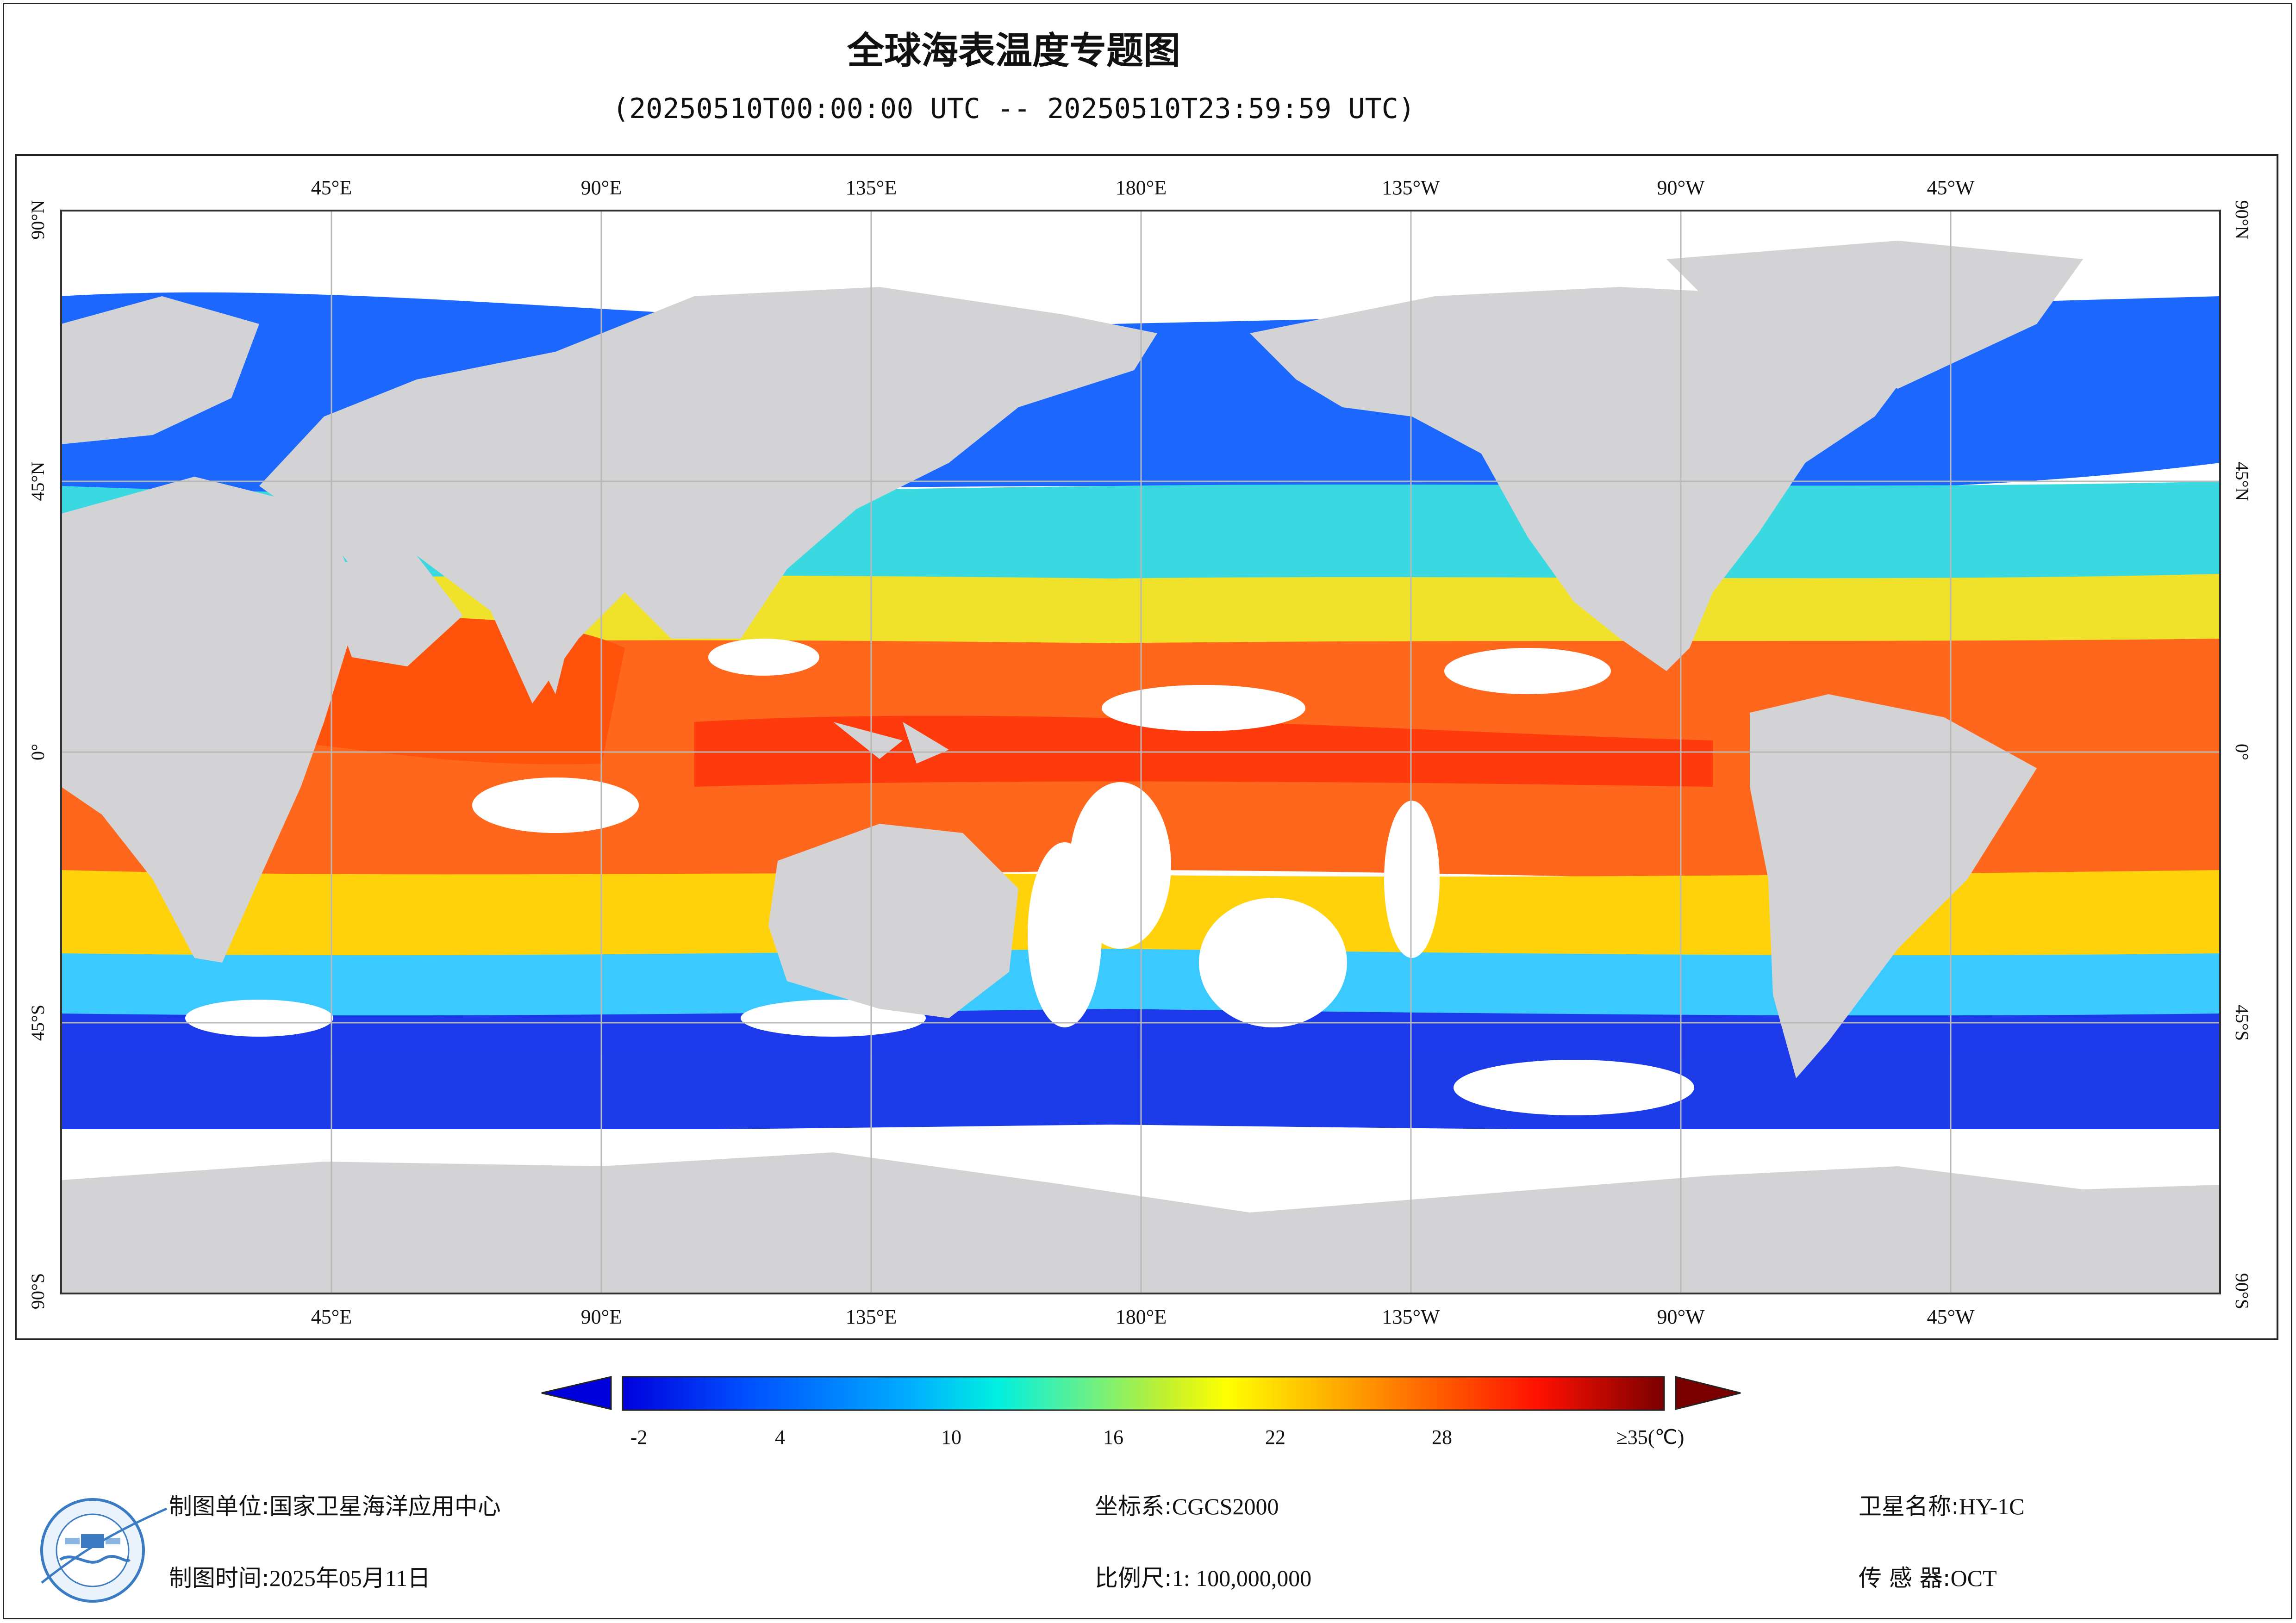  Describe the element at coordinates (871, 187) in the screenshot. I see `lon-label-top: 135°E` at that location.